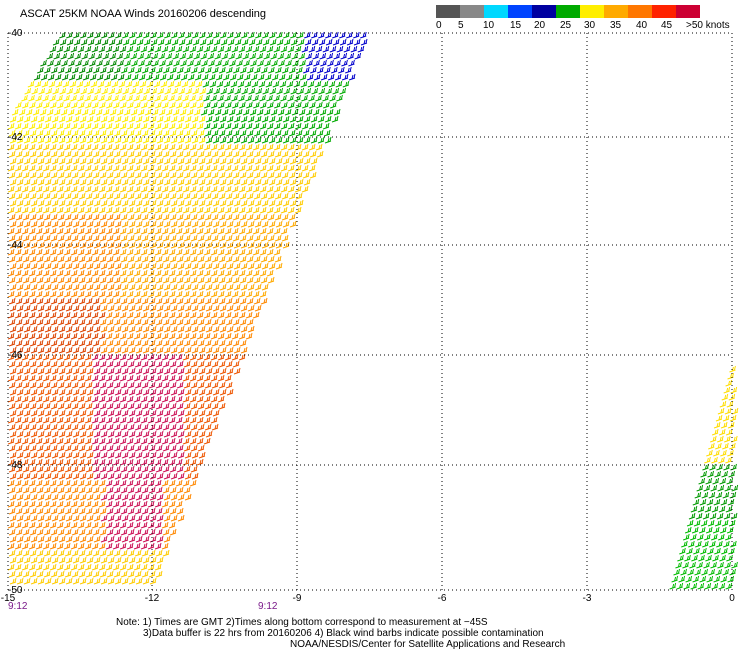  I want to click on wind-speed-color-legend, so click(568, 11).